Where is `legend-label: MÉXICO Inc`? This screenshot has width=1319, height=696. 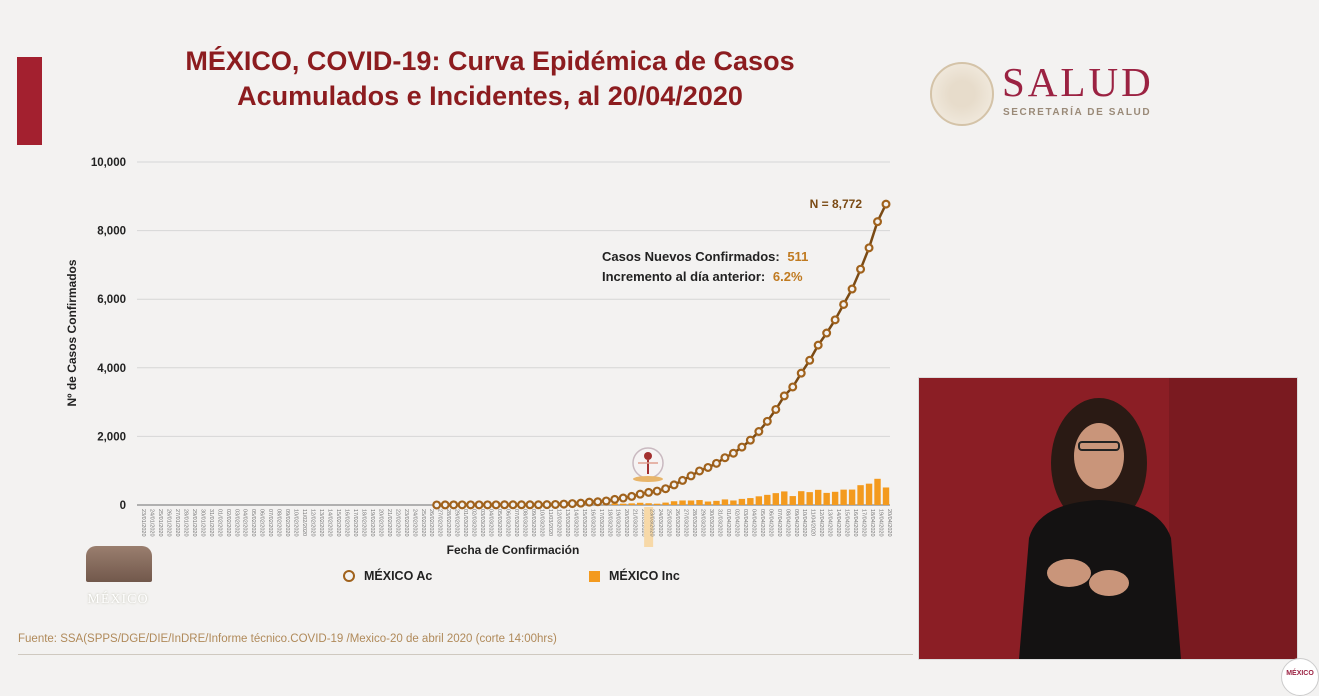
legend-label: MÉXICO Inc is located at coordinates (644, 576).